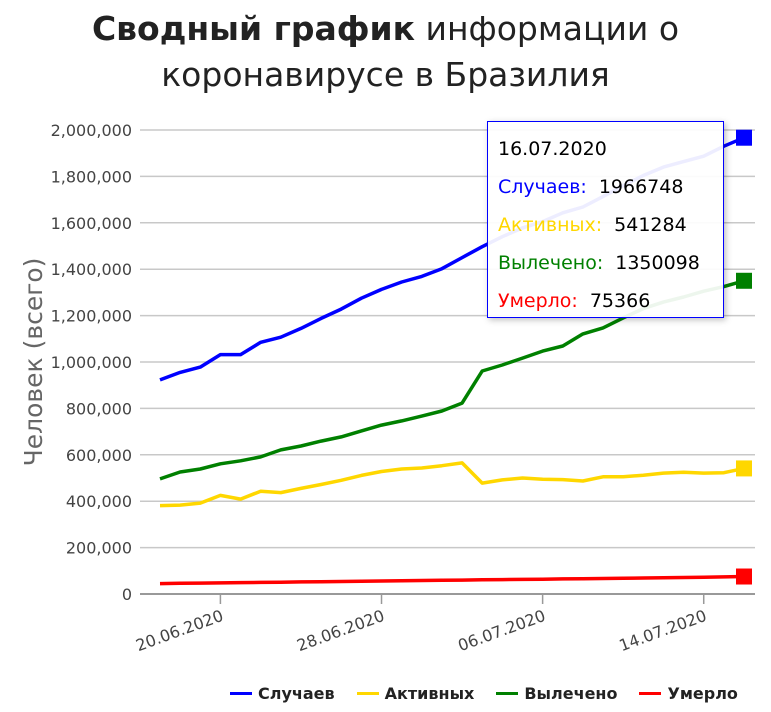 The width and height of the screenshot is (771, 712). I want to click on legend-label: Случаев, so click(296, 693).